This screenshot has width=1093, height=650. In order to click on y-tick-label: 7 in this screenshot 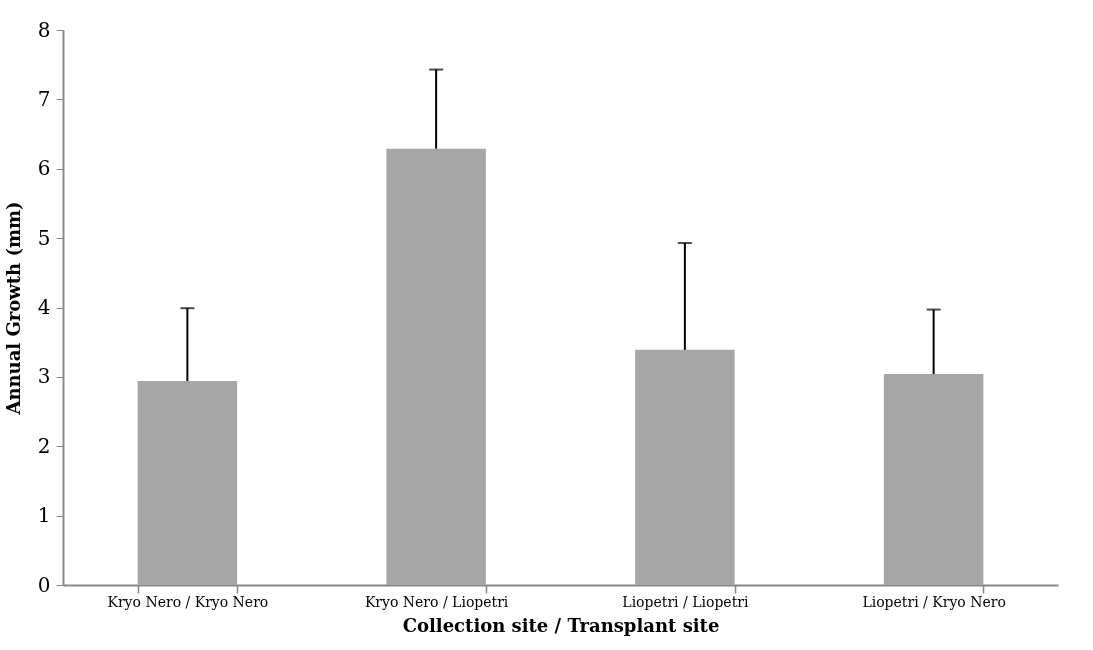, I will do `click(44, 98)`.